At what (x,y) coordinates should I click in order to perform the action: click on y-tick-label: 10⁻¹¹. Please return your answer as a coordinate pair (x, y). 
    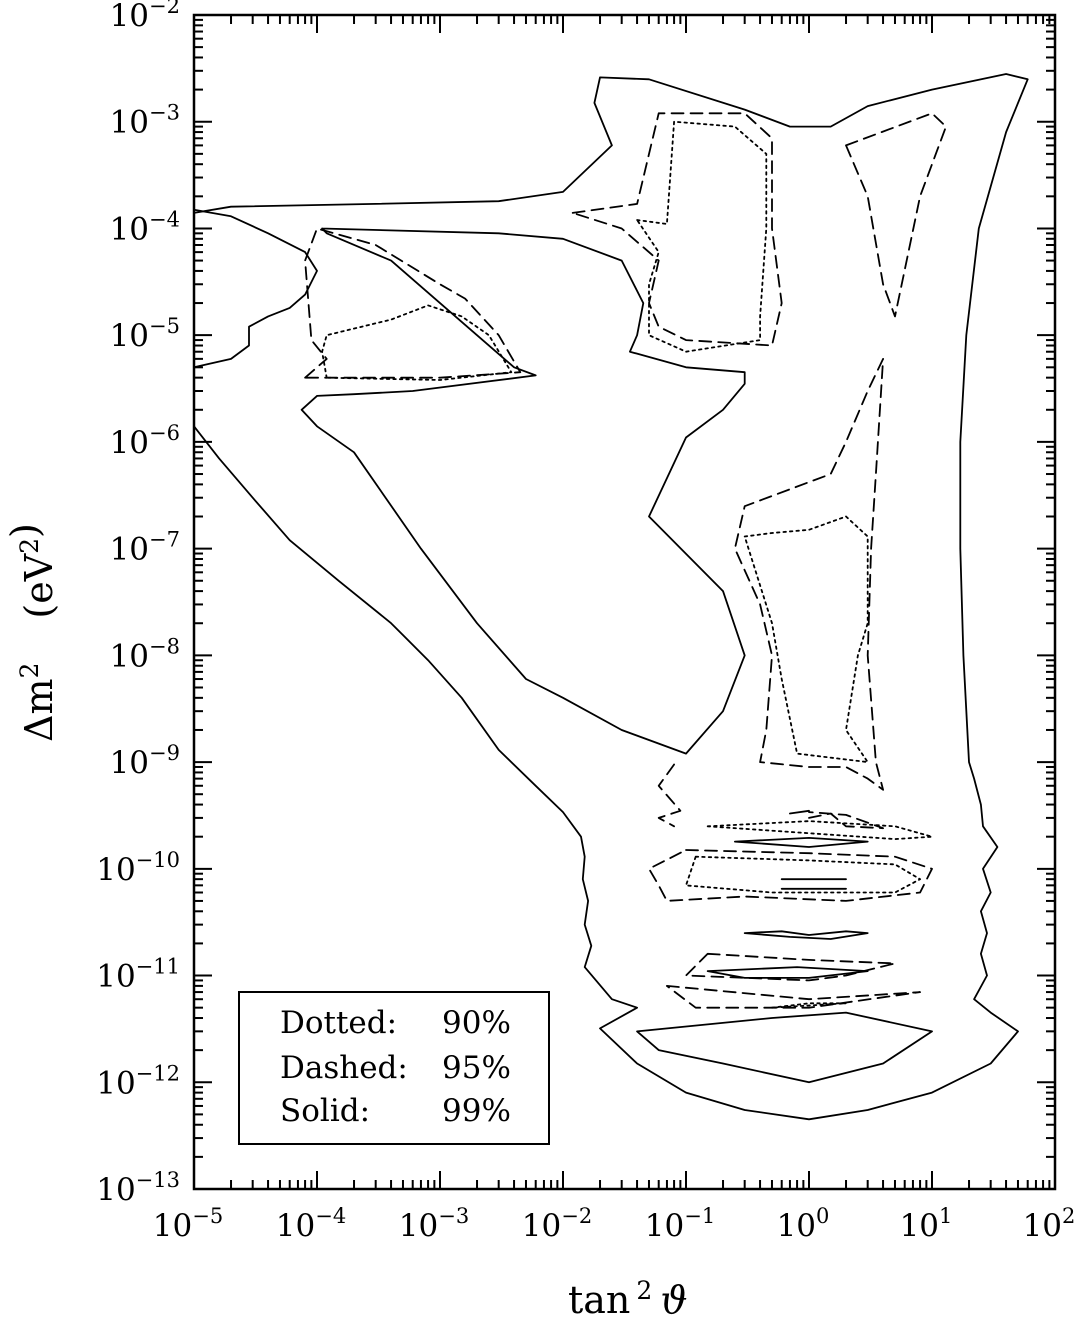
    Looking at the image, I should click on (138, 975).